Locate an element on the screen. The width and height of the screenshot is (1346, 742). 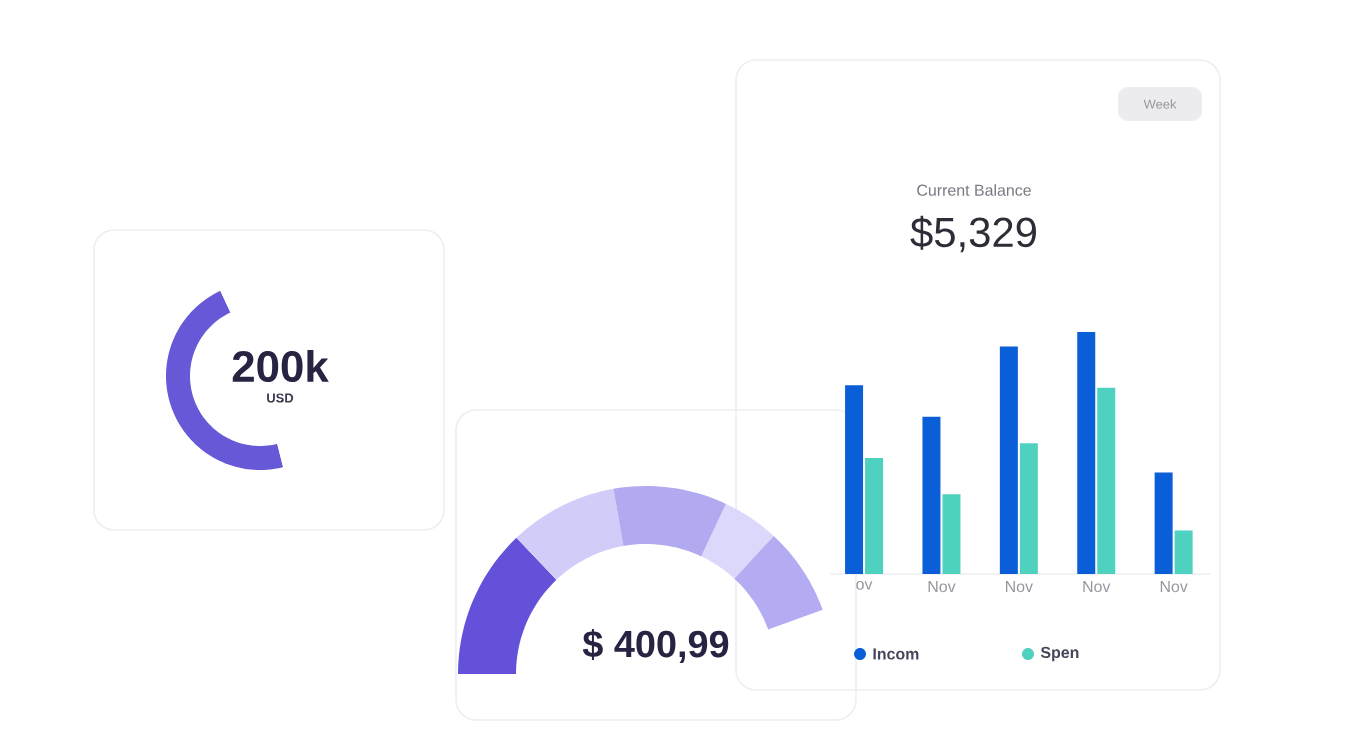
text: 200k is located at coordinates (280, 366).